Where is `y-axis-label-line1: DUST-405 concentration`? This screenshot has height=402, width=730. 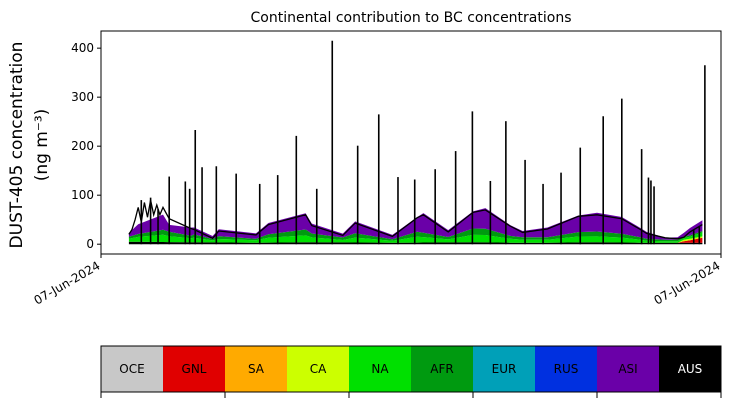
y-axis-label-line1: DUST-405 concentration is located at coordinates (17, 145).